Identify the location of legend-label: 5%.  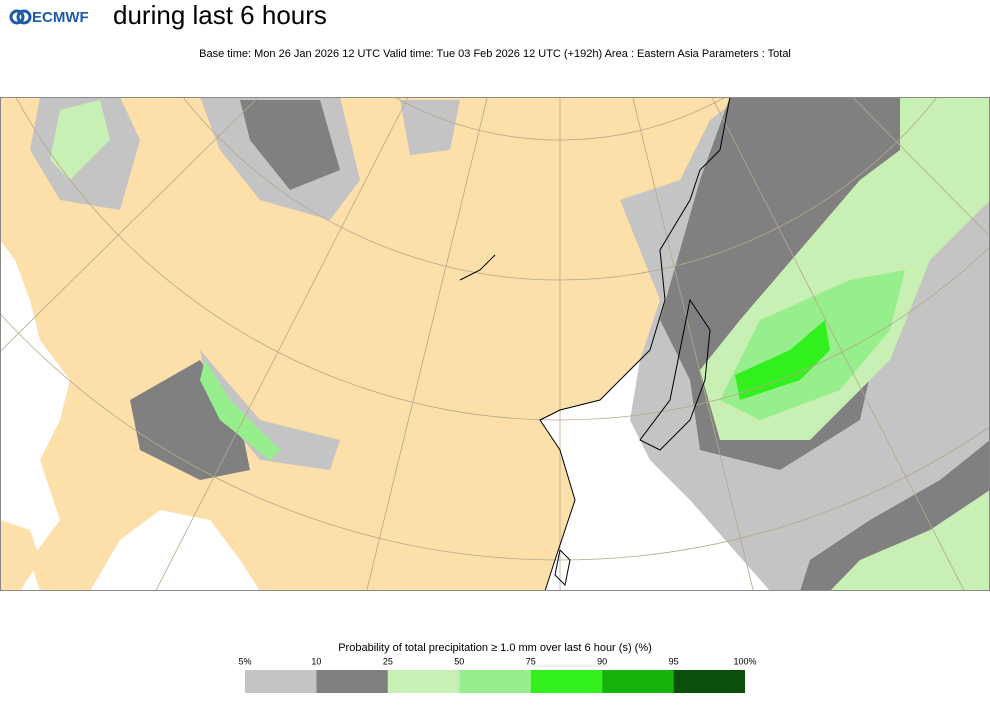
(244, 661).